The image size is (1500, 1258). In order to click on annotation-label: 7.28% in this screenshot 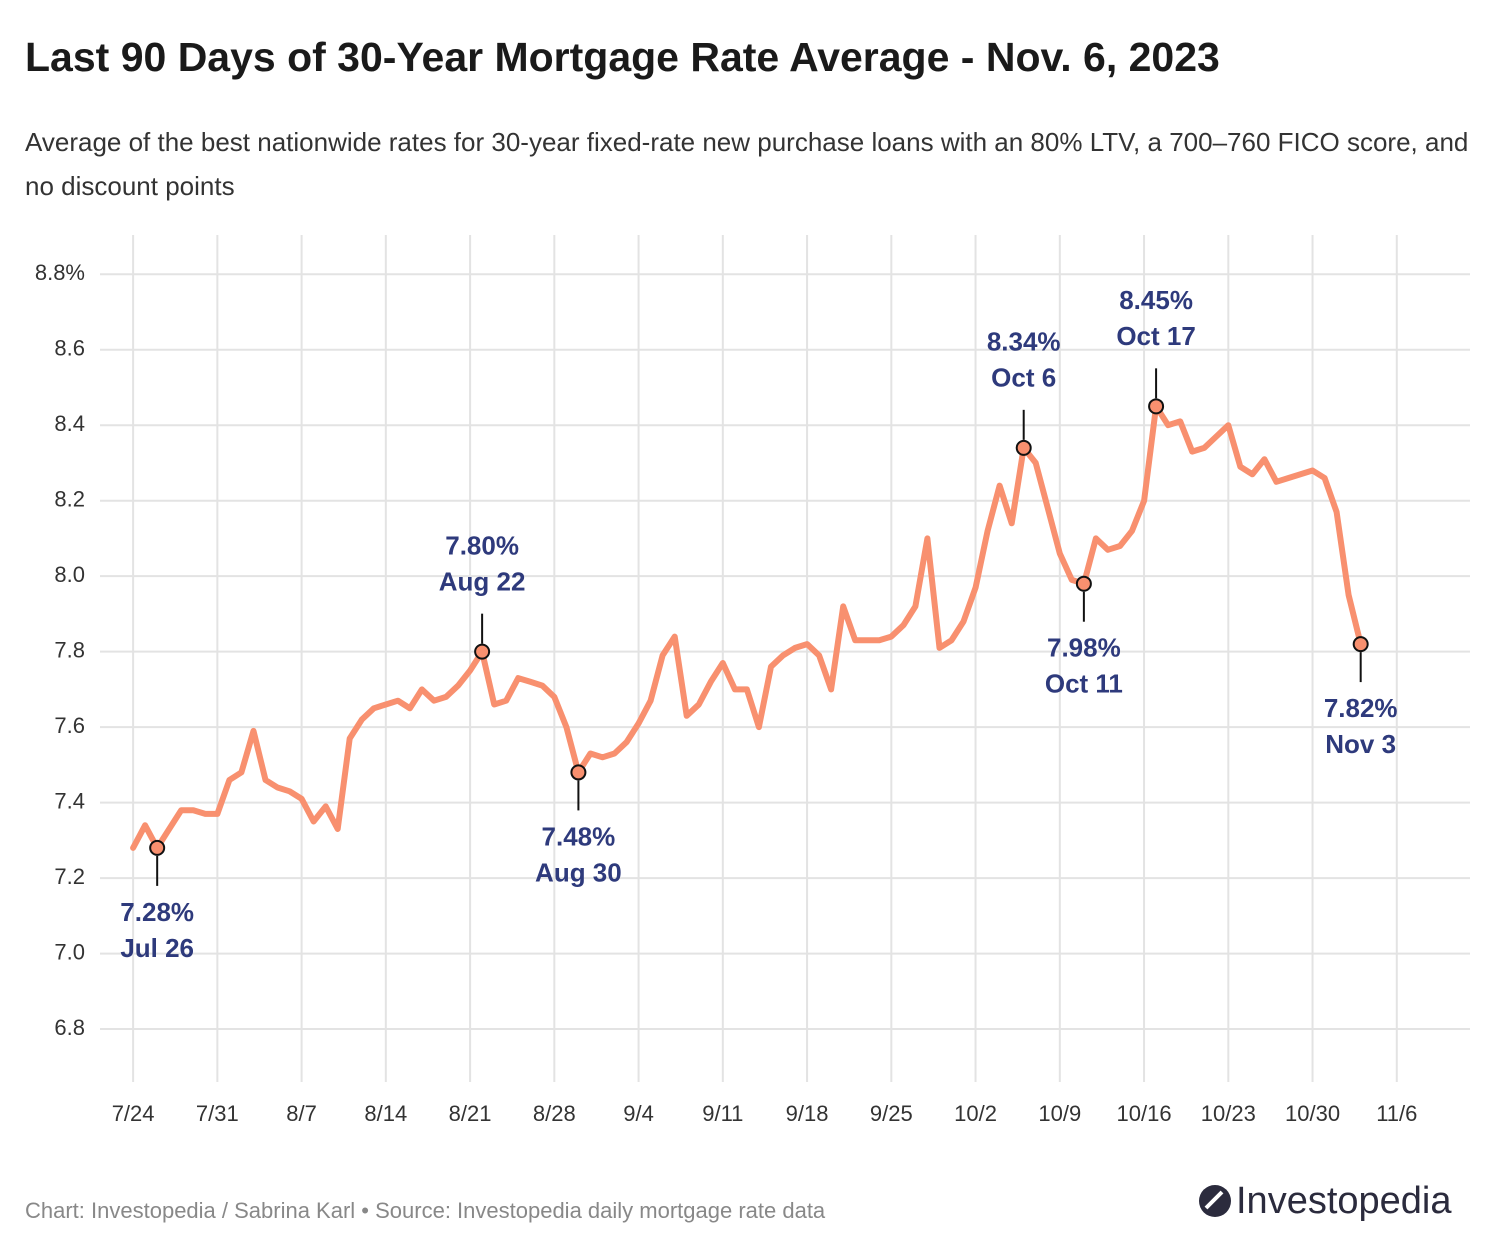, I will do `click(157, 912)`.